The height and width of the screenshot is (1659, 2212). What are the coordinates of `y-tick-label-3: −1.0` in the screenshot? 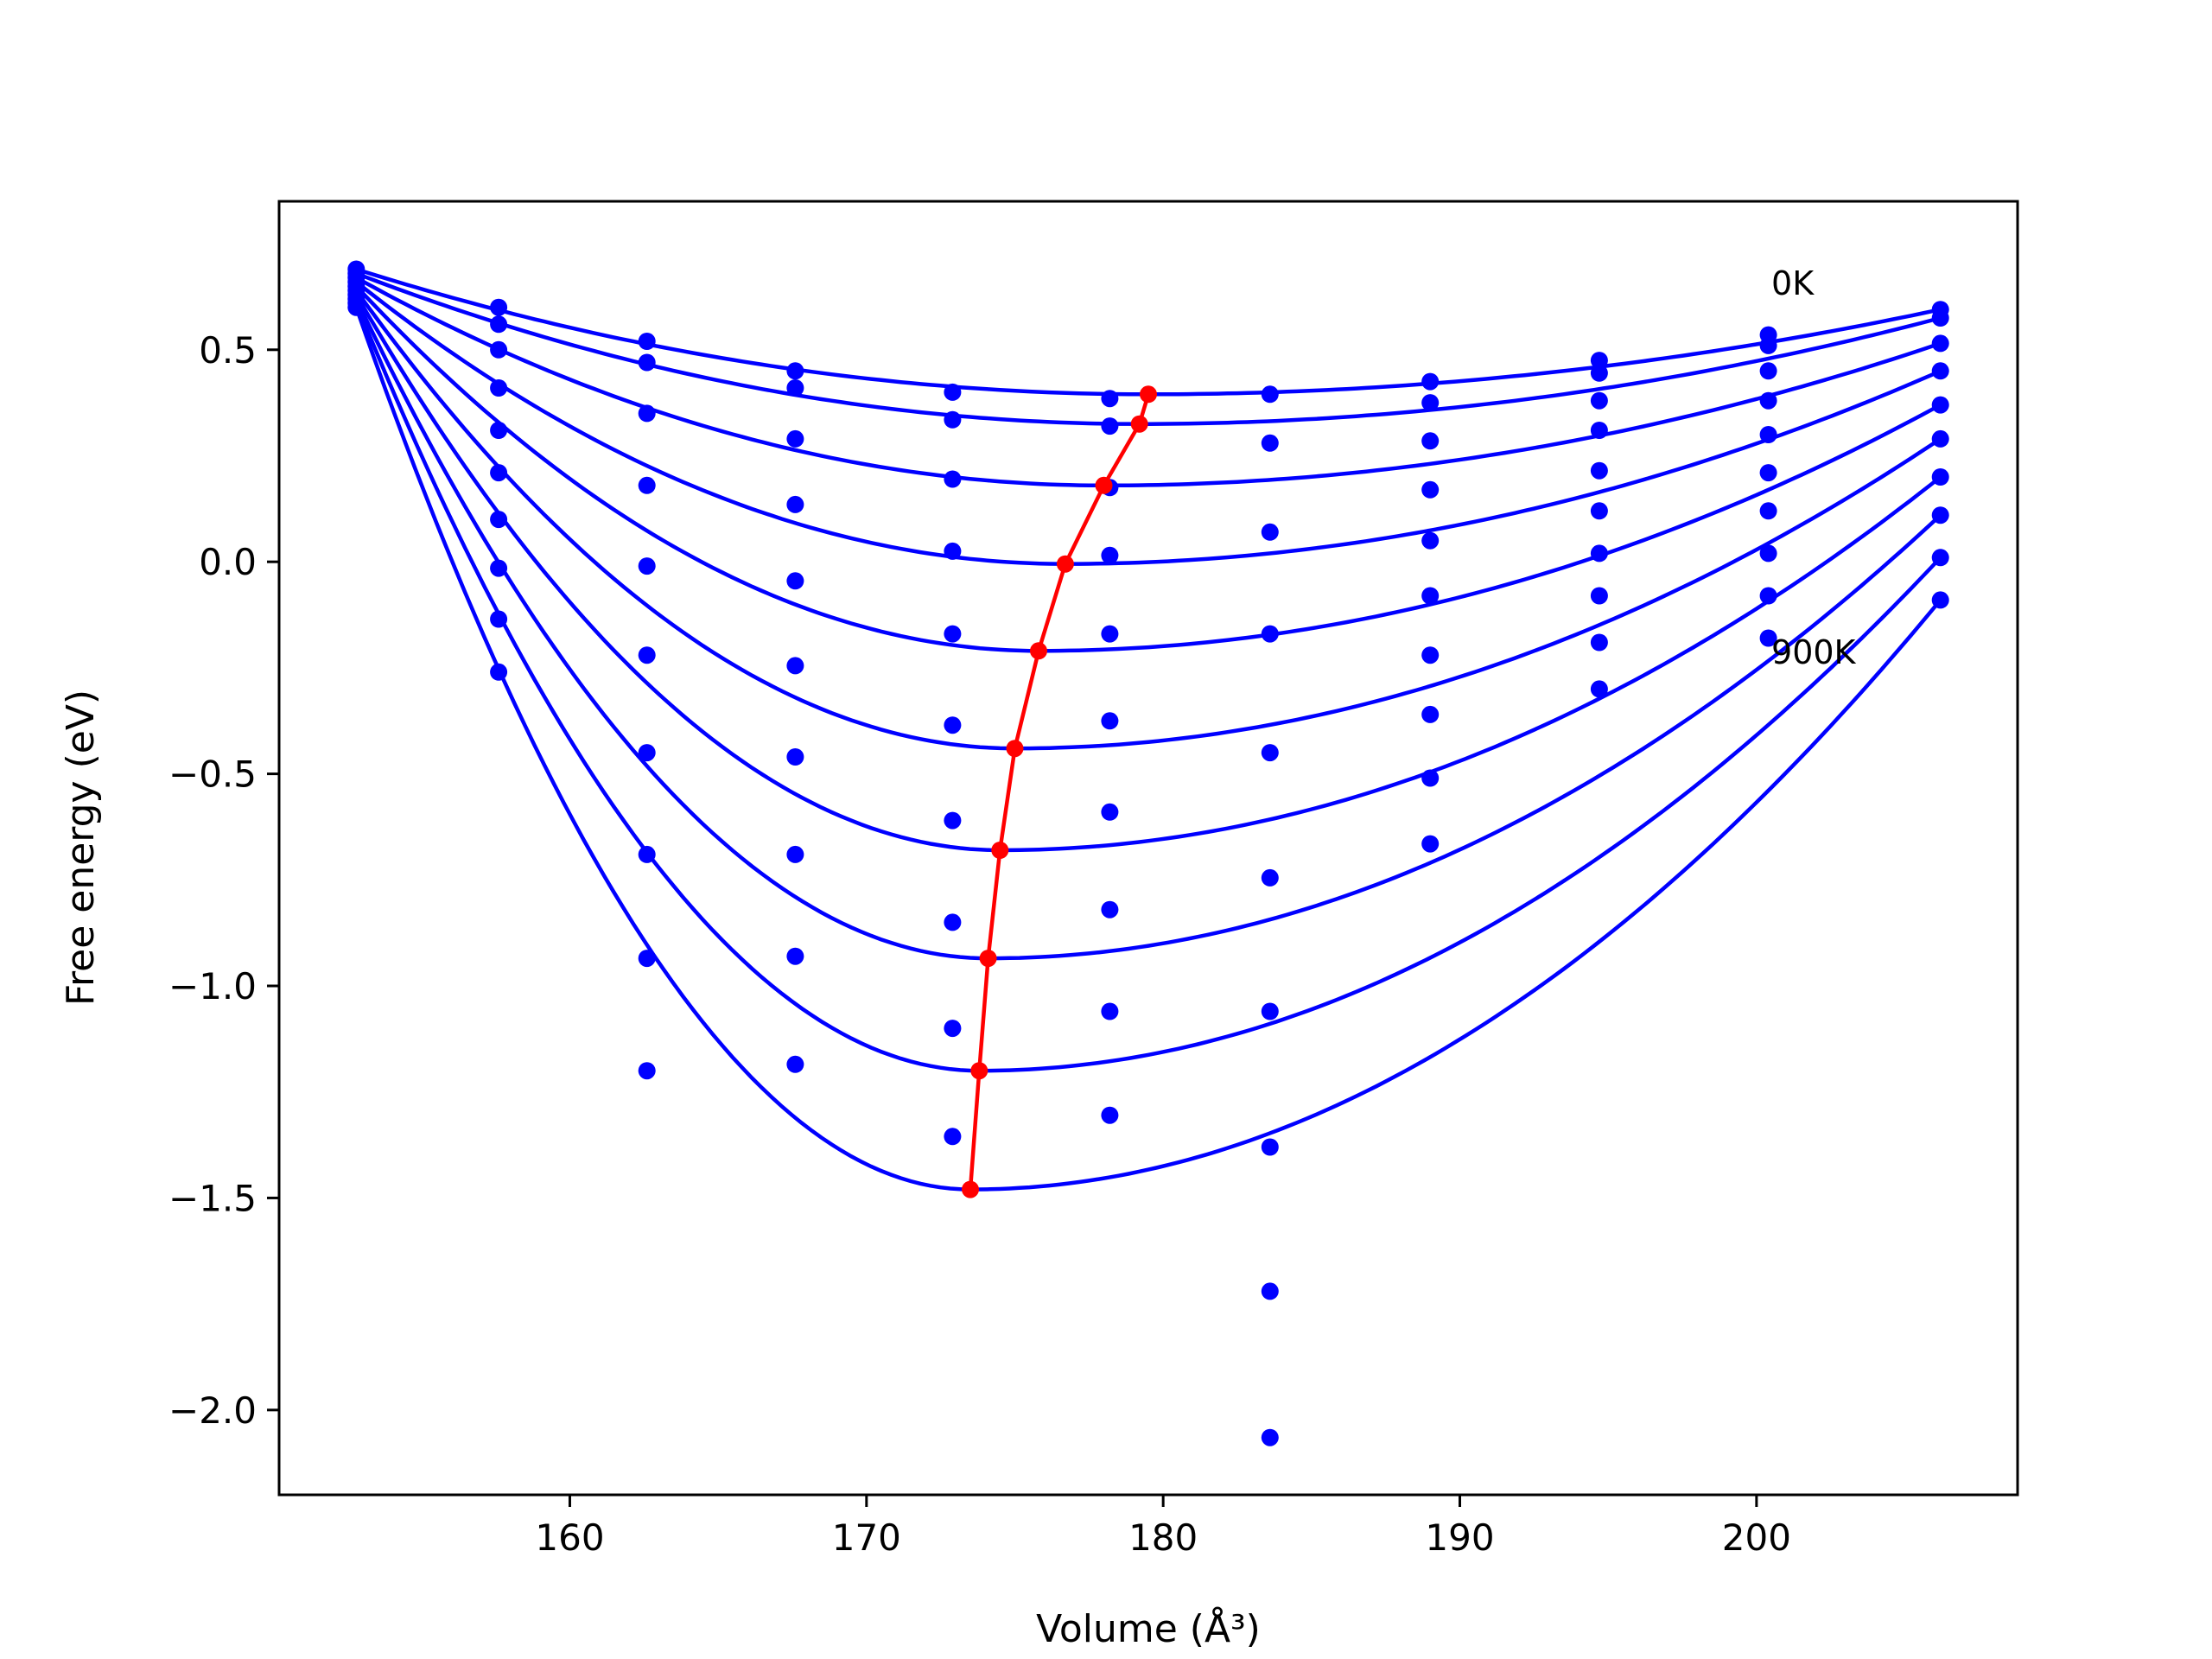 It's located at (212, 986).